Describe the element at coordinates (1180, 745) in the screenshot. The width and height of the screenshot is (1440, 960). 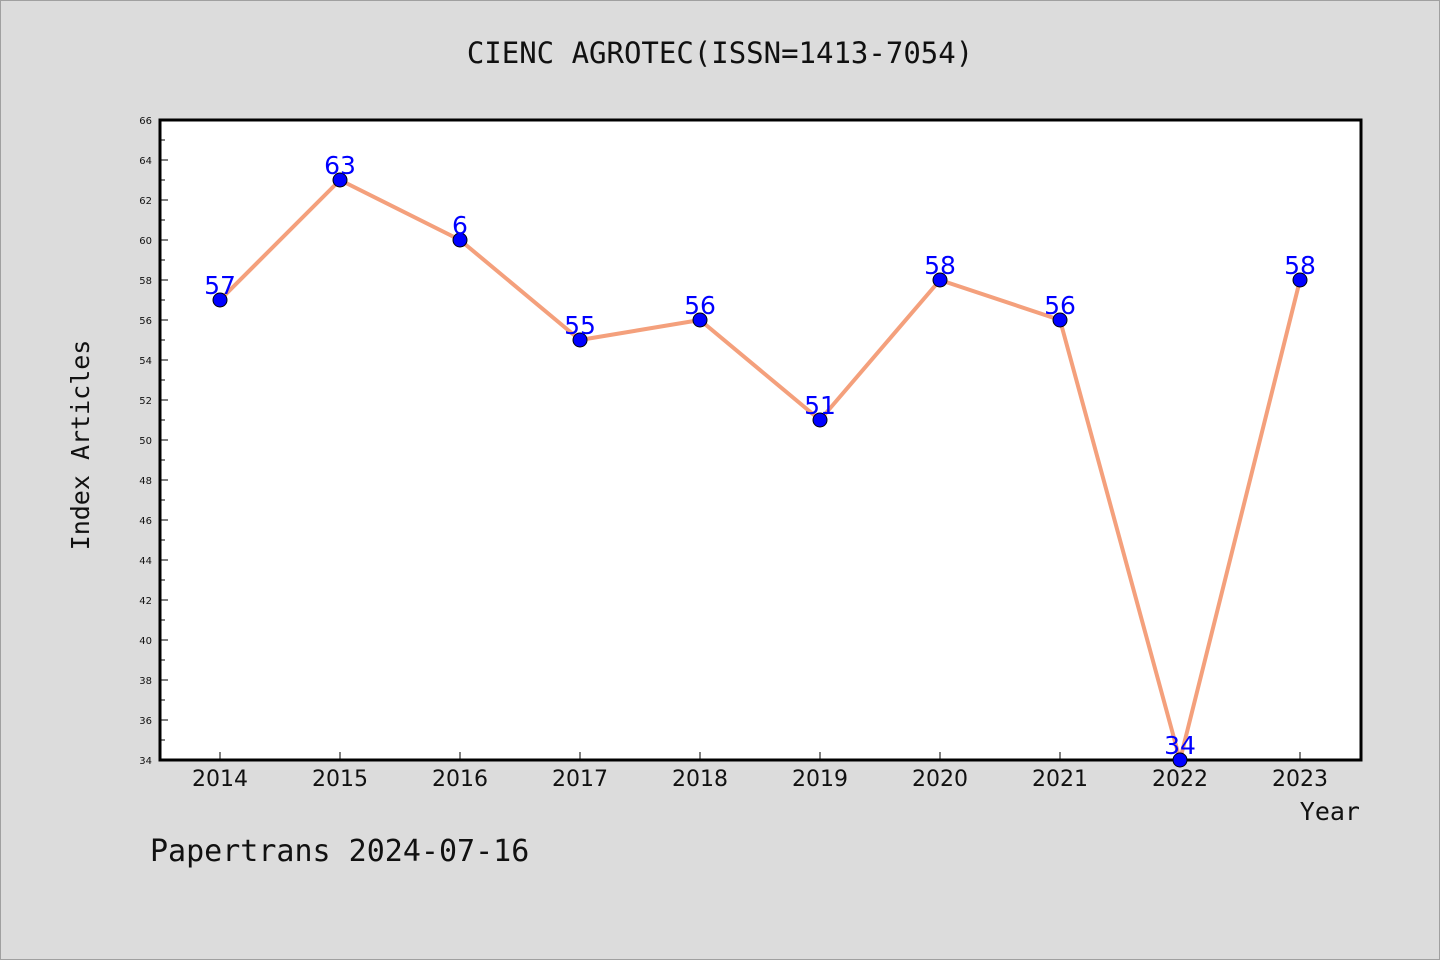
I see `data-label: 34` at that location.